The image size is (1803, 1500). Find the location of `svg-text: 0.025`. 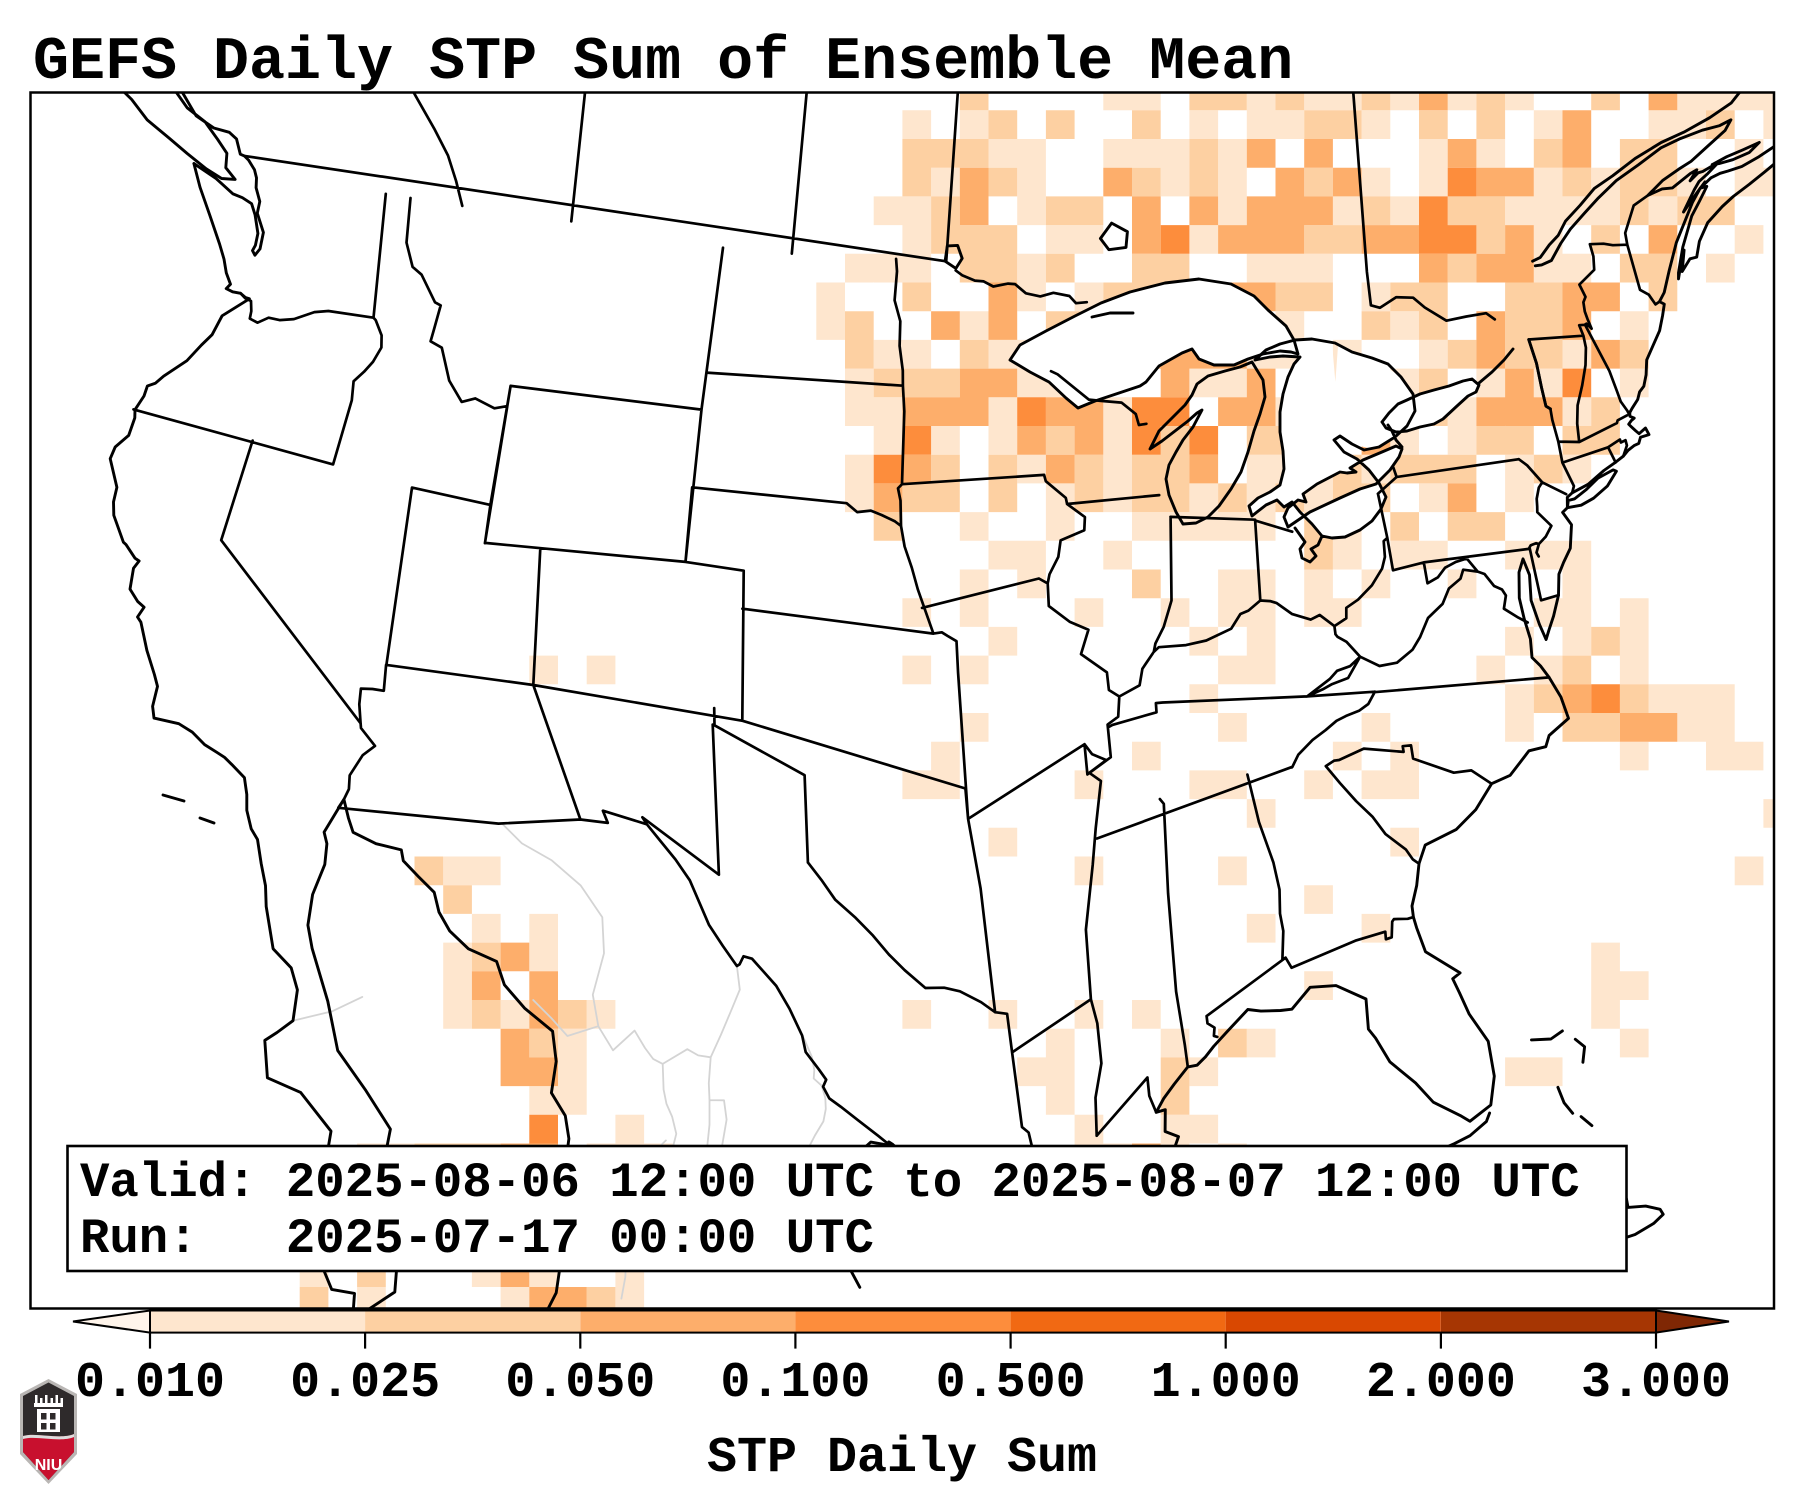

svg-text: 0.025 is located at coordinates (365, 1383).